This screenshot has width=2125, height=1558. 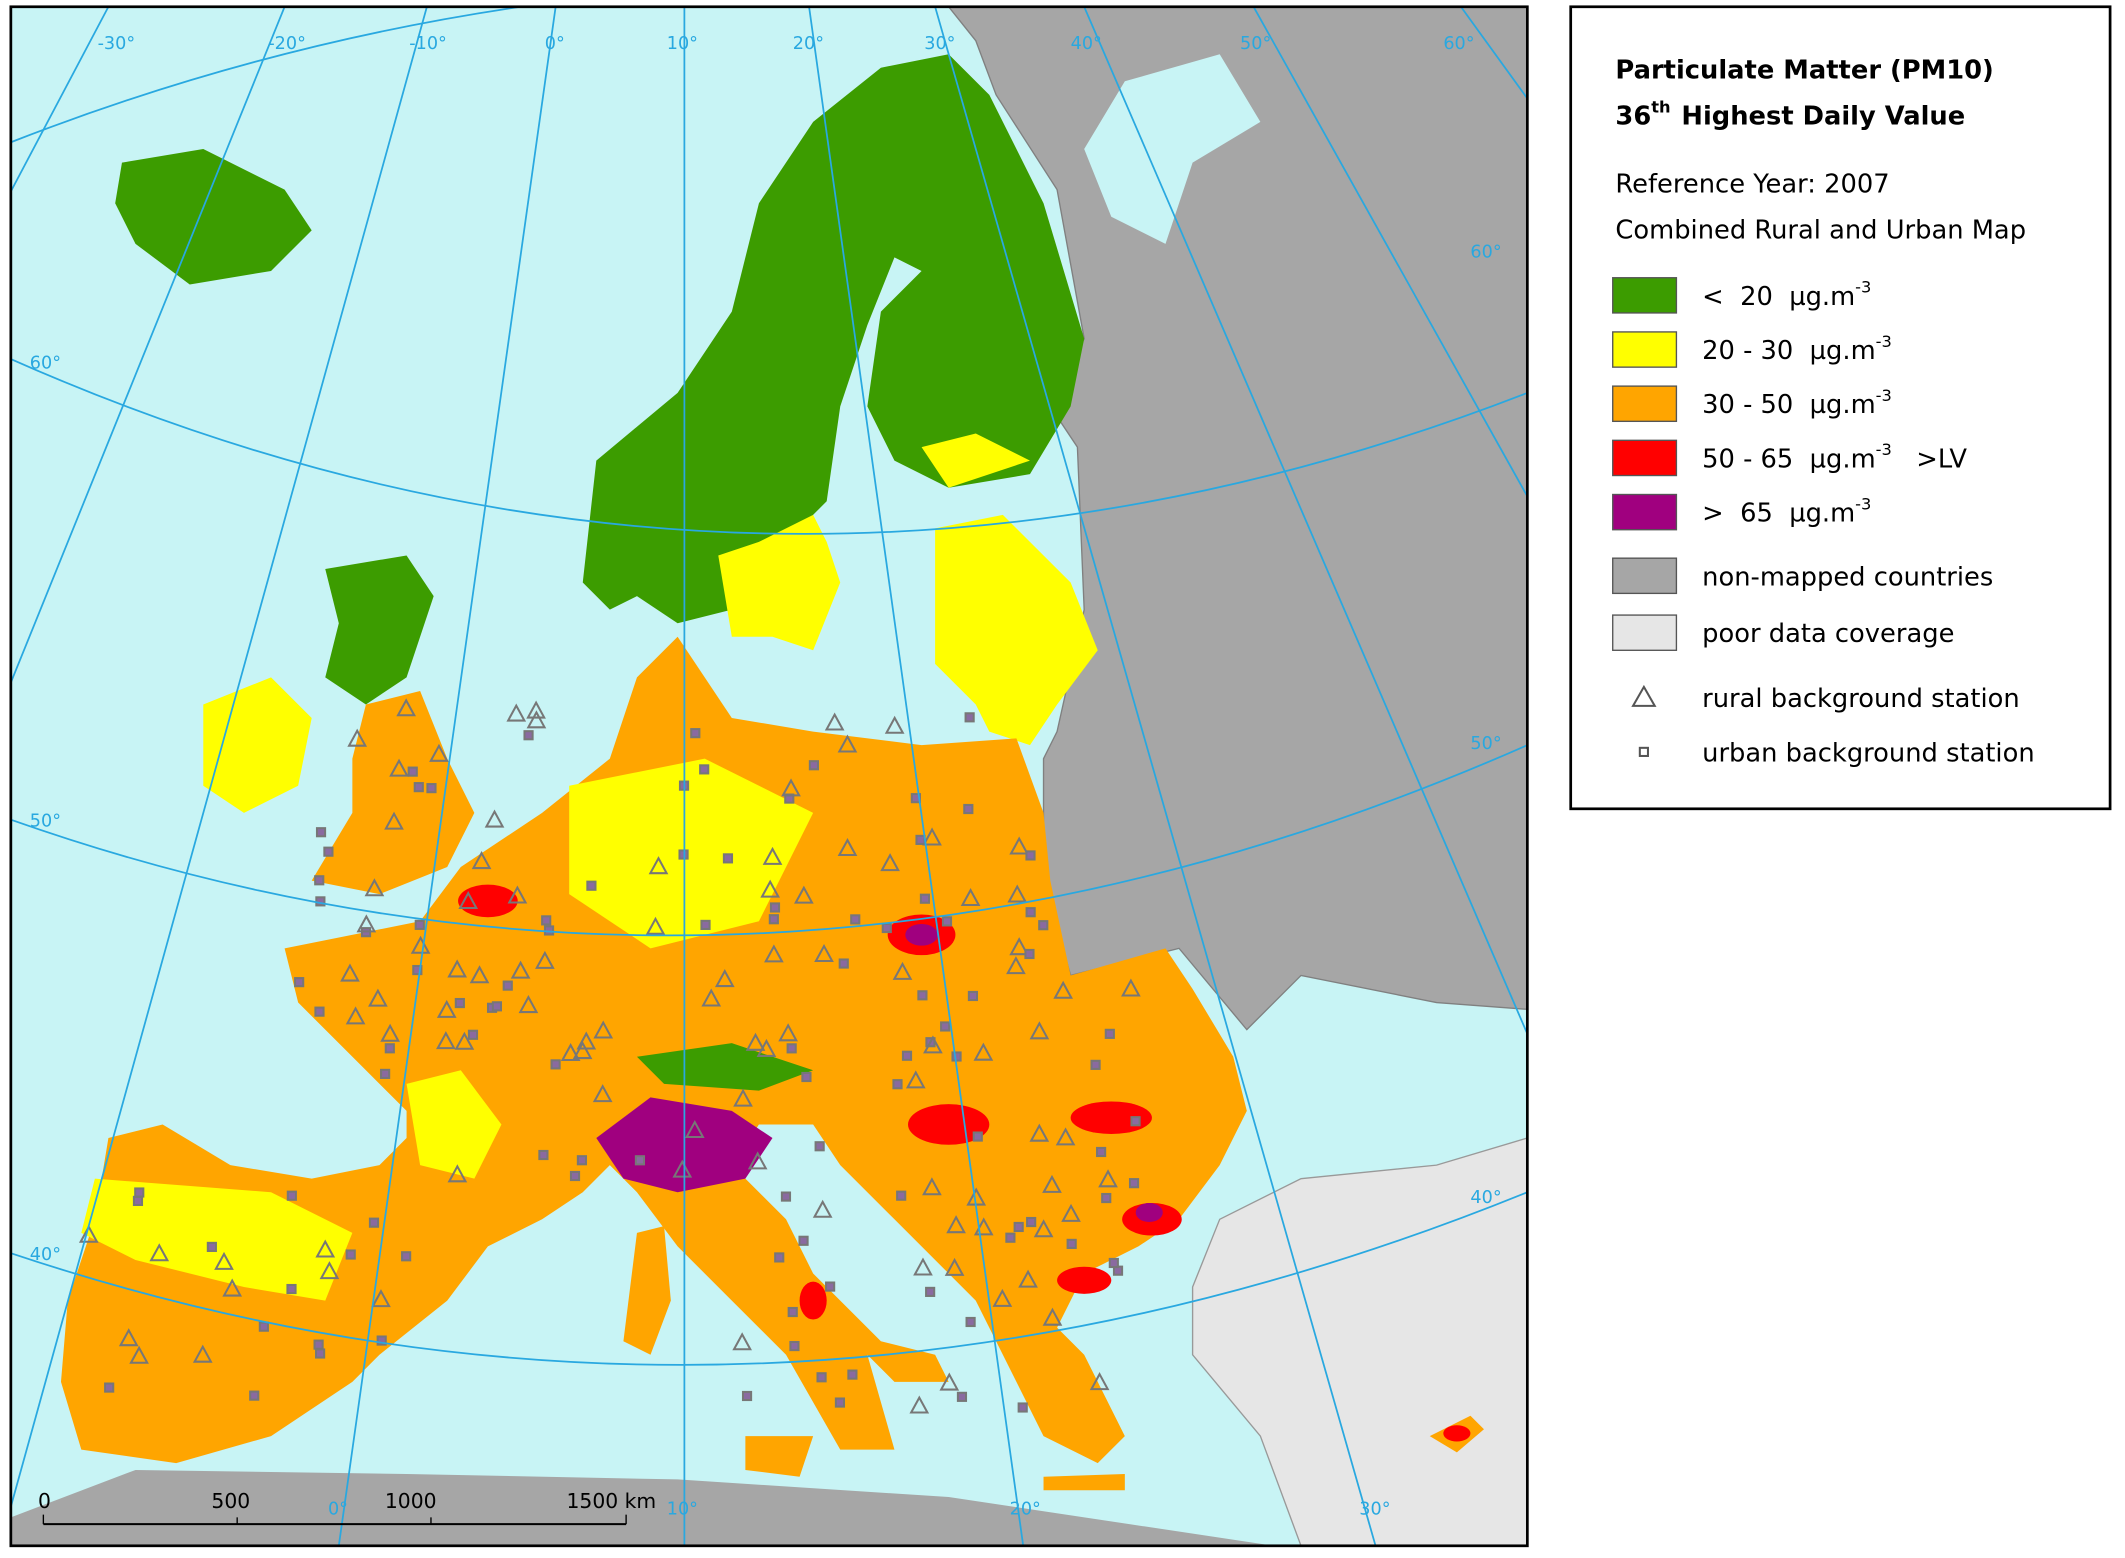 I want to click on lon-label: 50°, so click(x=1255, y=44).